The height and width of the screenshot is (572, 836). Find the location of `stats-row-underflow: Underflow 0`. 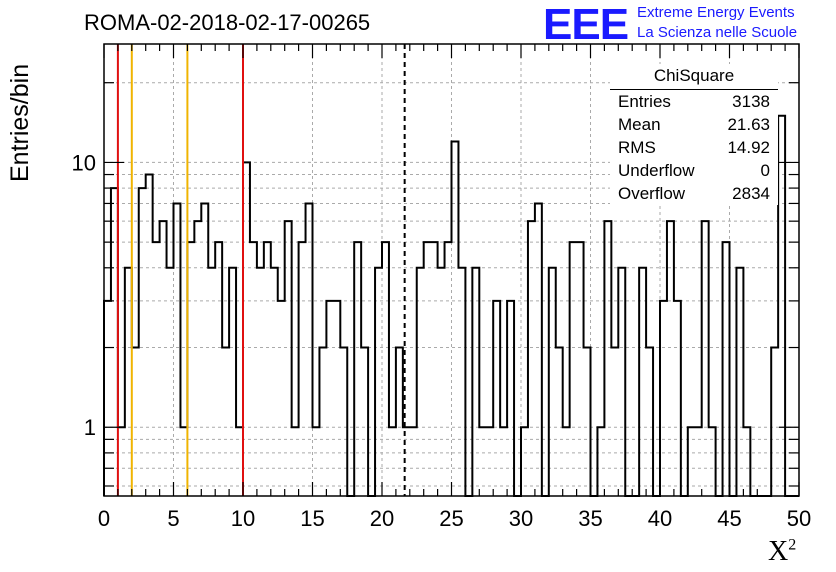

stats-row-underflow: Underflow 0 is located at coordinates (694, 170).